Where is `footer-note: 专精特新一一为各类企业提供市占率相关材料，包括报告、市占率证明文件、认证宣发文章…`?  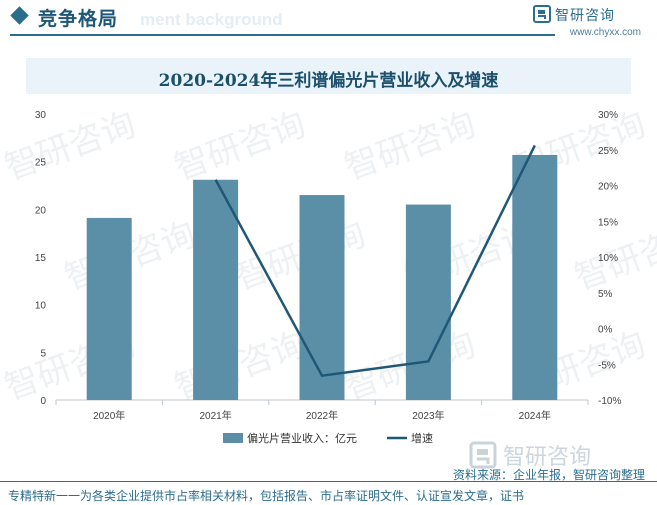
footer-note: 专精特新一一为各类企业提供市占率相关材料，包括报告、市占率证明文件、认证宣发文章… is located at coordinates (266, 496).